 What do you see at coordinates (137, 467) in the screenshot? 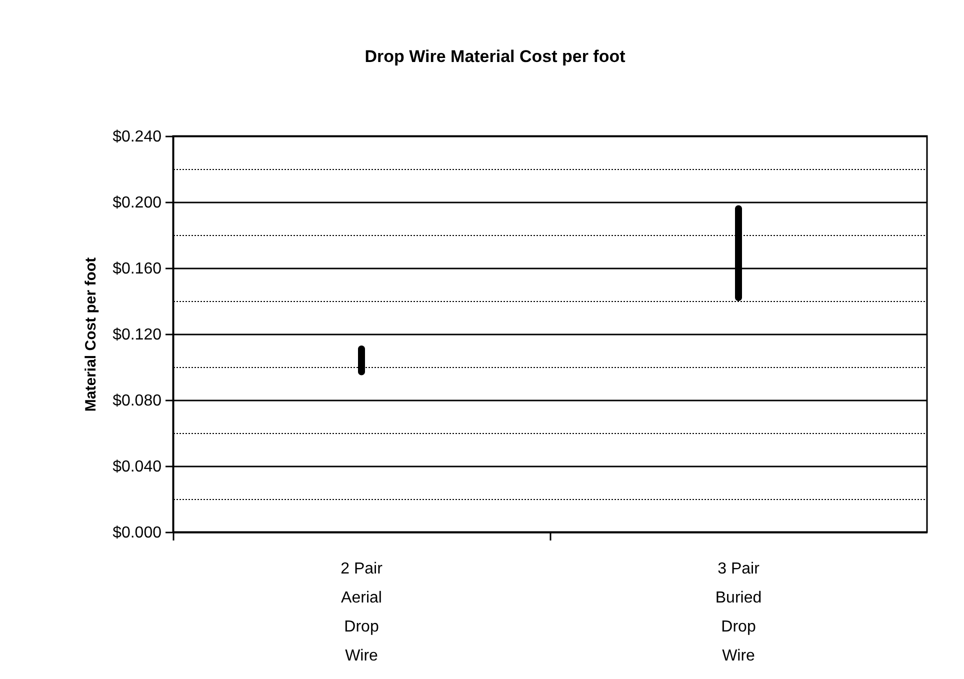
I see `y-tick-label: $0.040` at bounding box center [137, 467].